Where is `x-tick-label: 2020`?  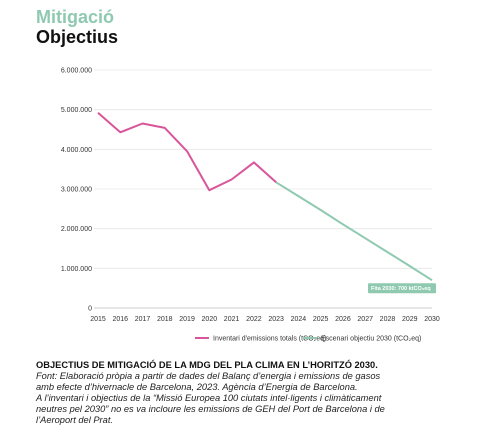 x-tick-label: 2020 is located at coordinates (210, 319).